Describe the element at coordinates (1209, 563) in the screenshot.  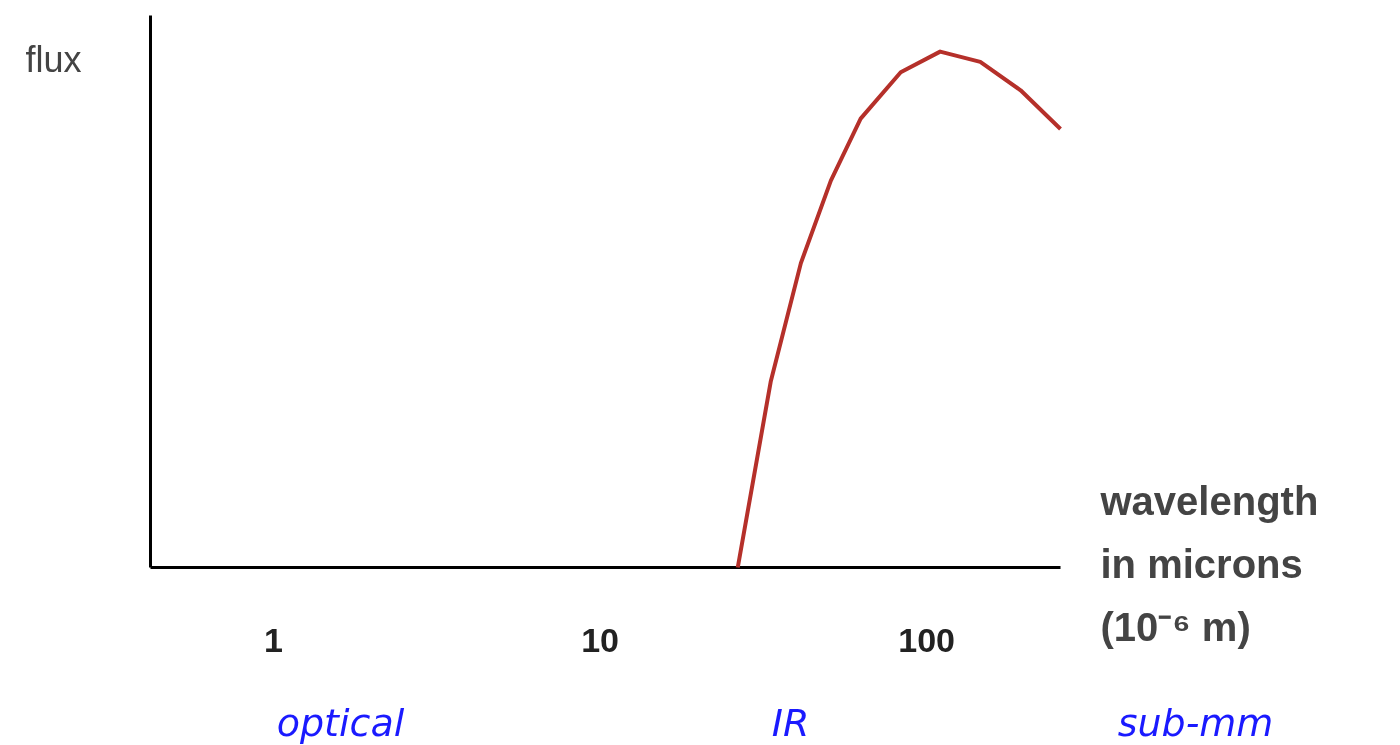
I see `x-axis-title: wavelength in microns (10⁻⁶ m)` at that location.